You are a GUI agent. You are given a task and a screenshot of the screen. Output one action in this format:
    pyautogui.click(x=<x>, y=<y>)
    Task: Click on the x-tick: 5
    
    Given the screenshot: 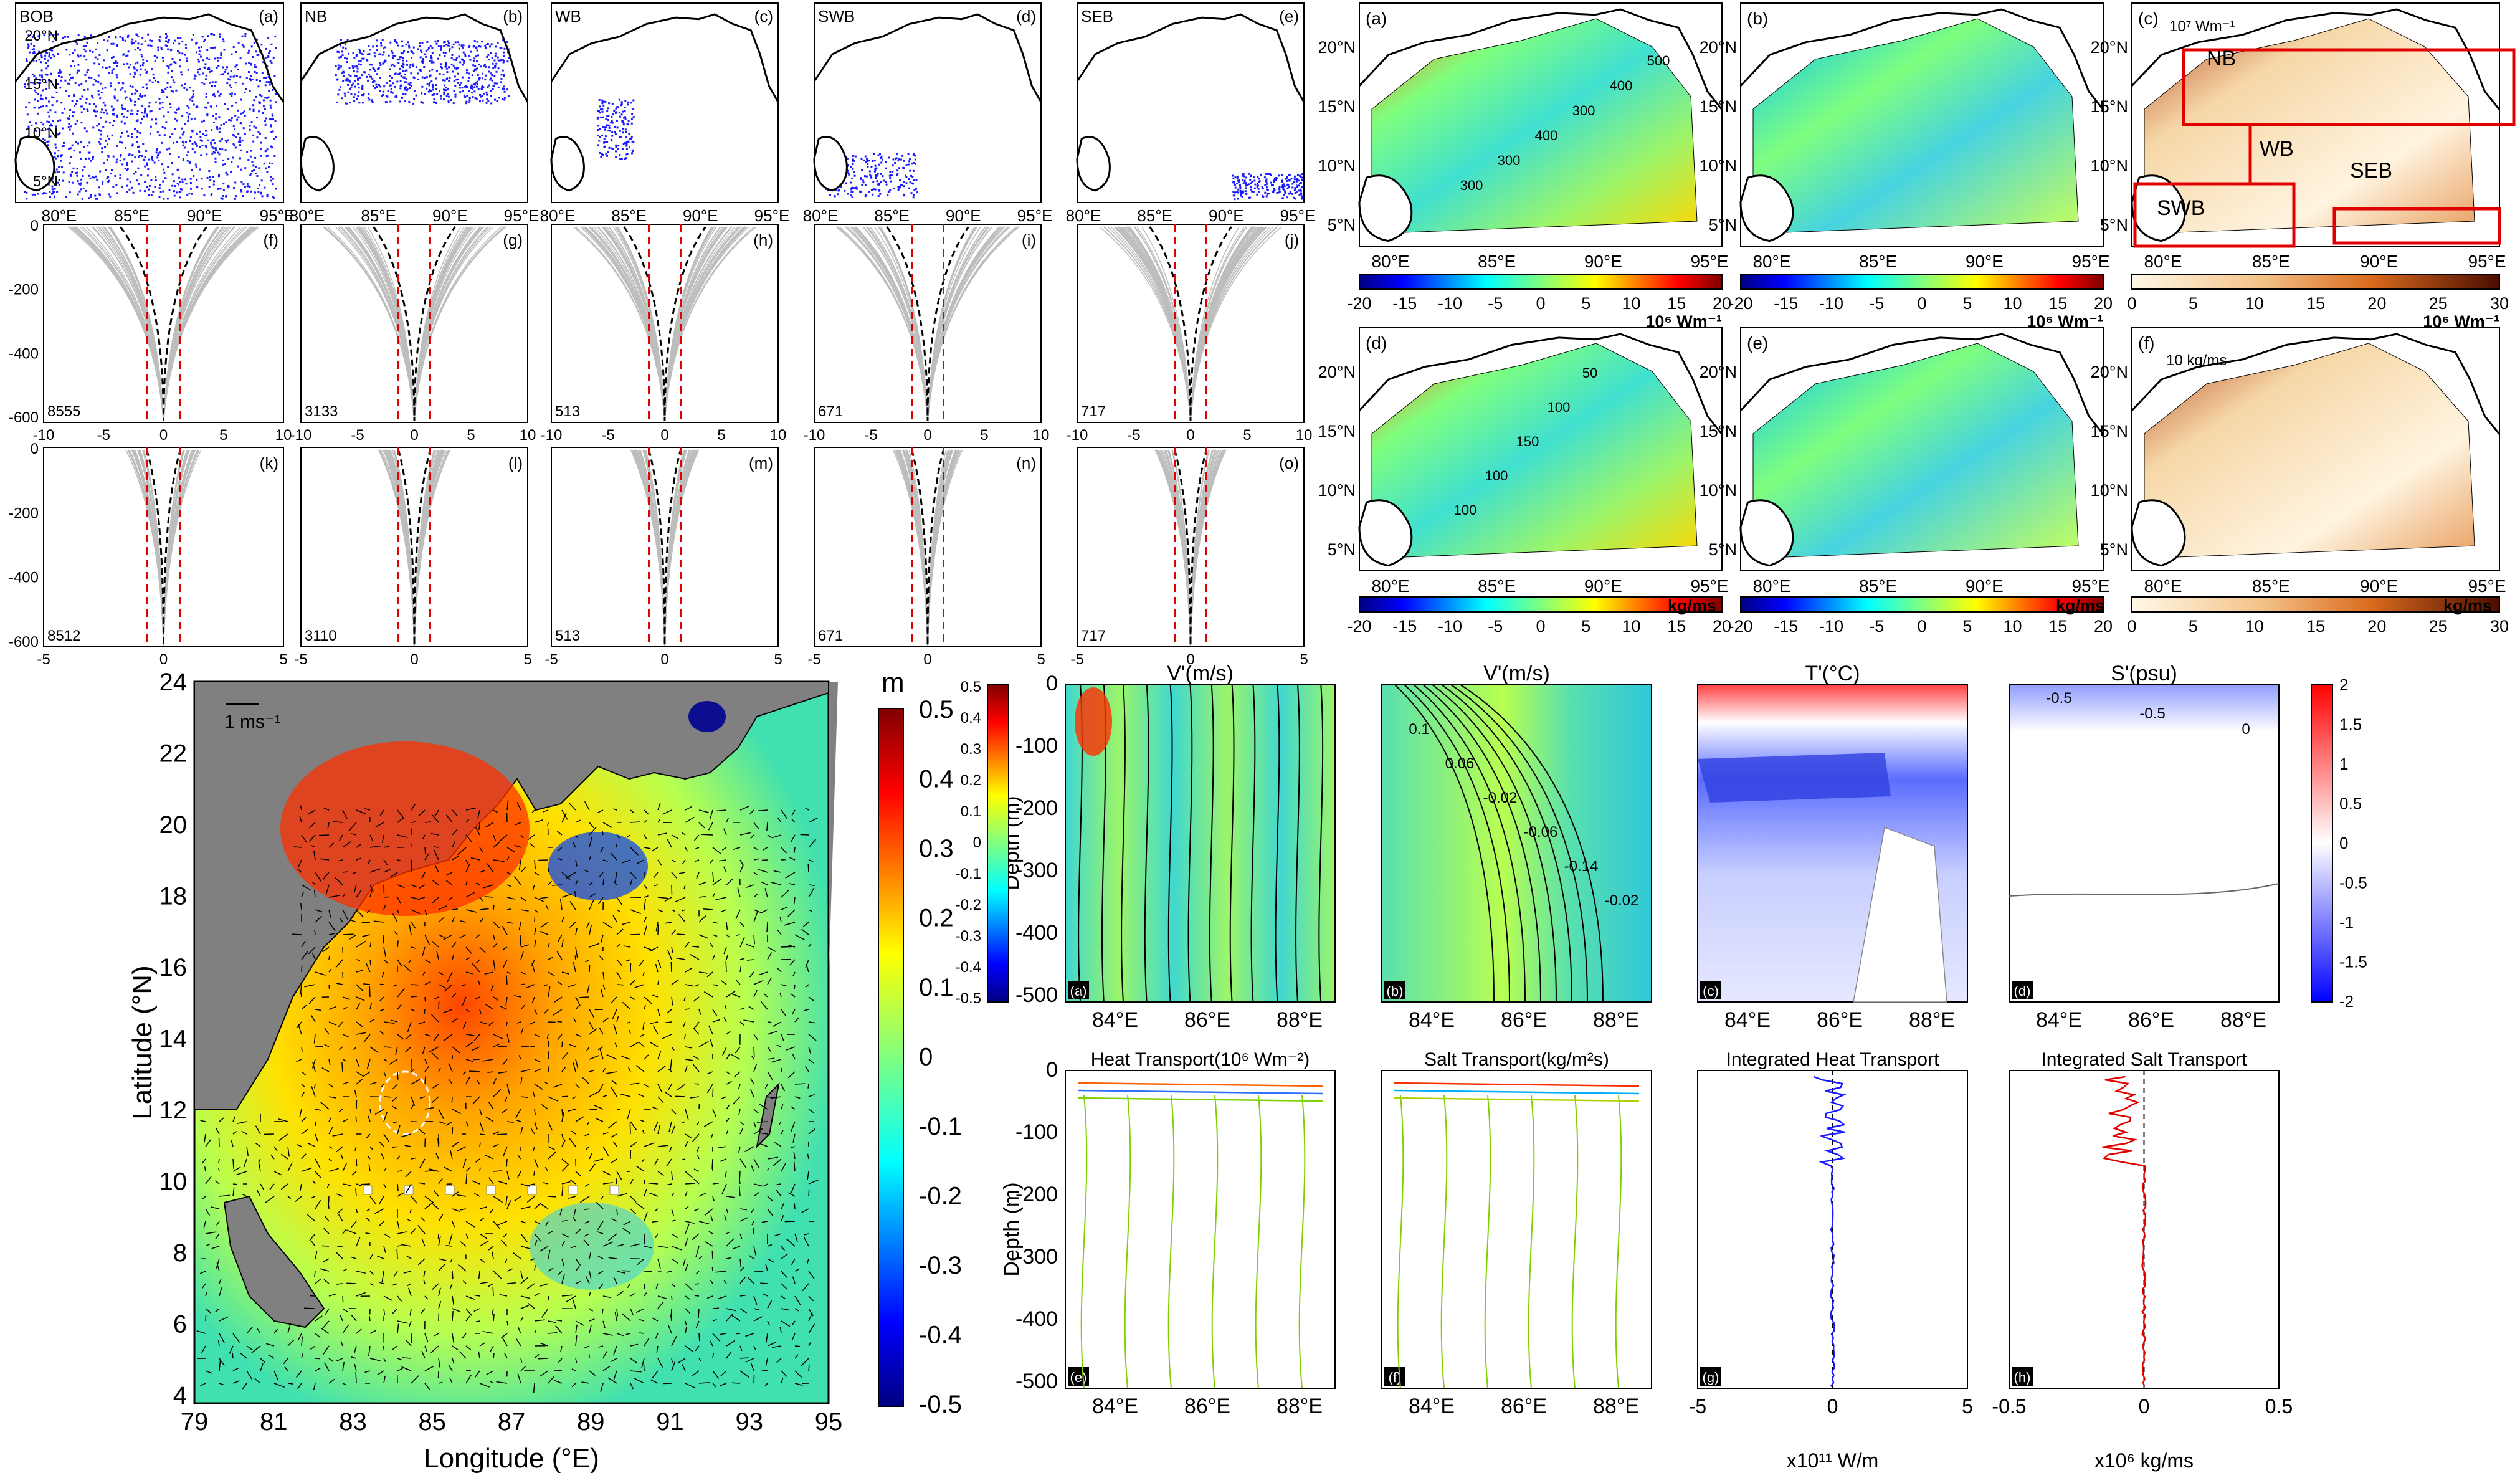 What is the action you would take?
    pyautogui.click(x=721, y=435)
    